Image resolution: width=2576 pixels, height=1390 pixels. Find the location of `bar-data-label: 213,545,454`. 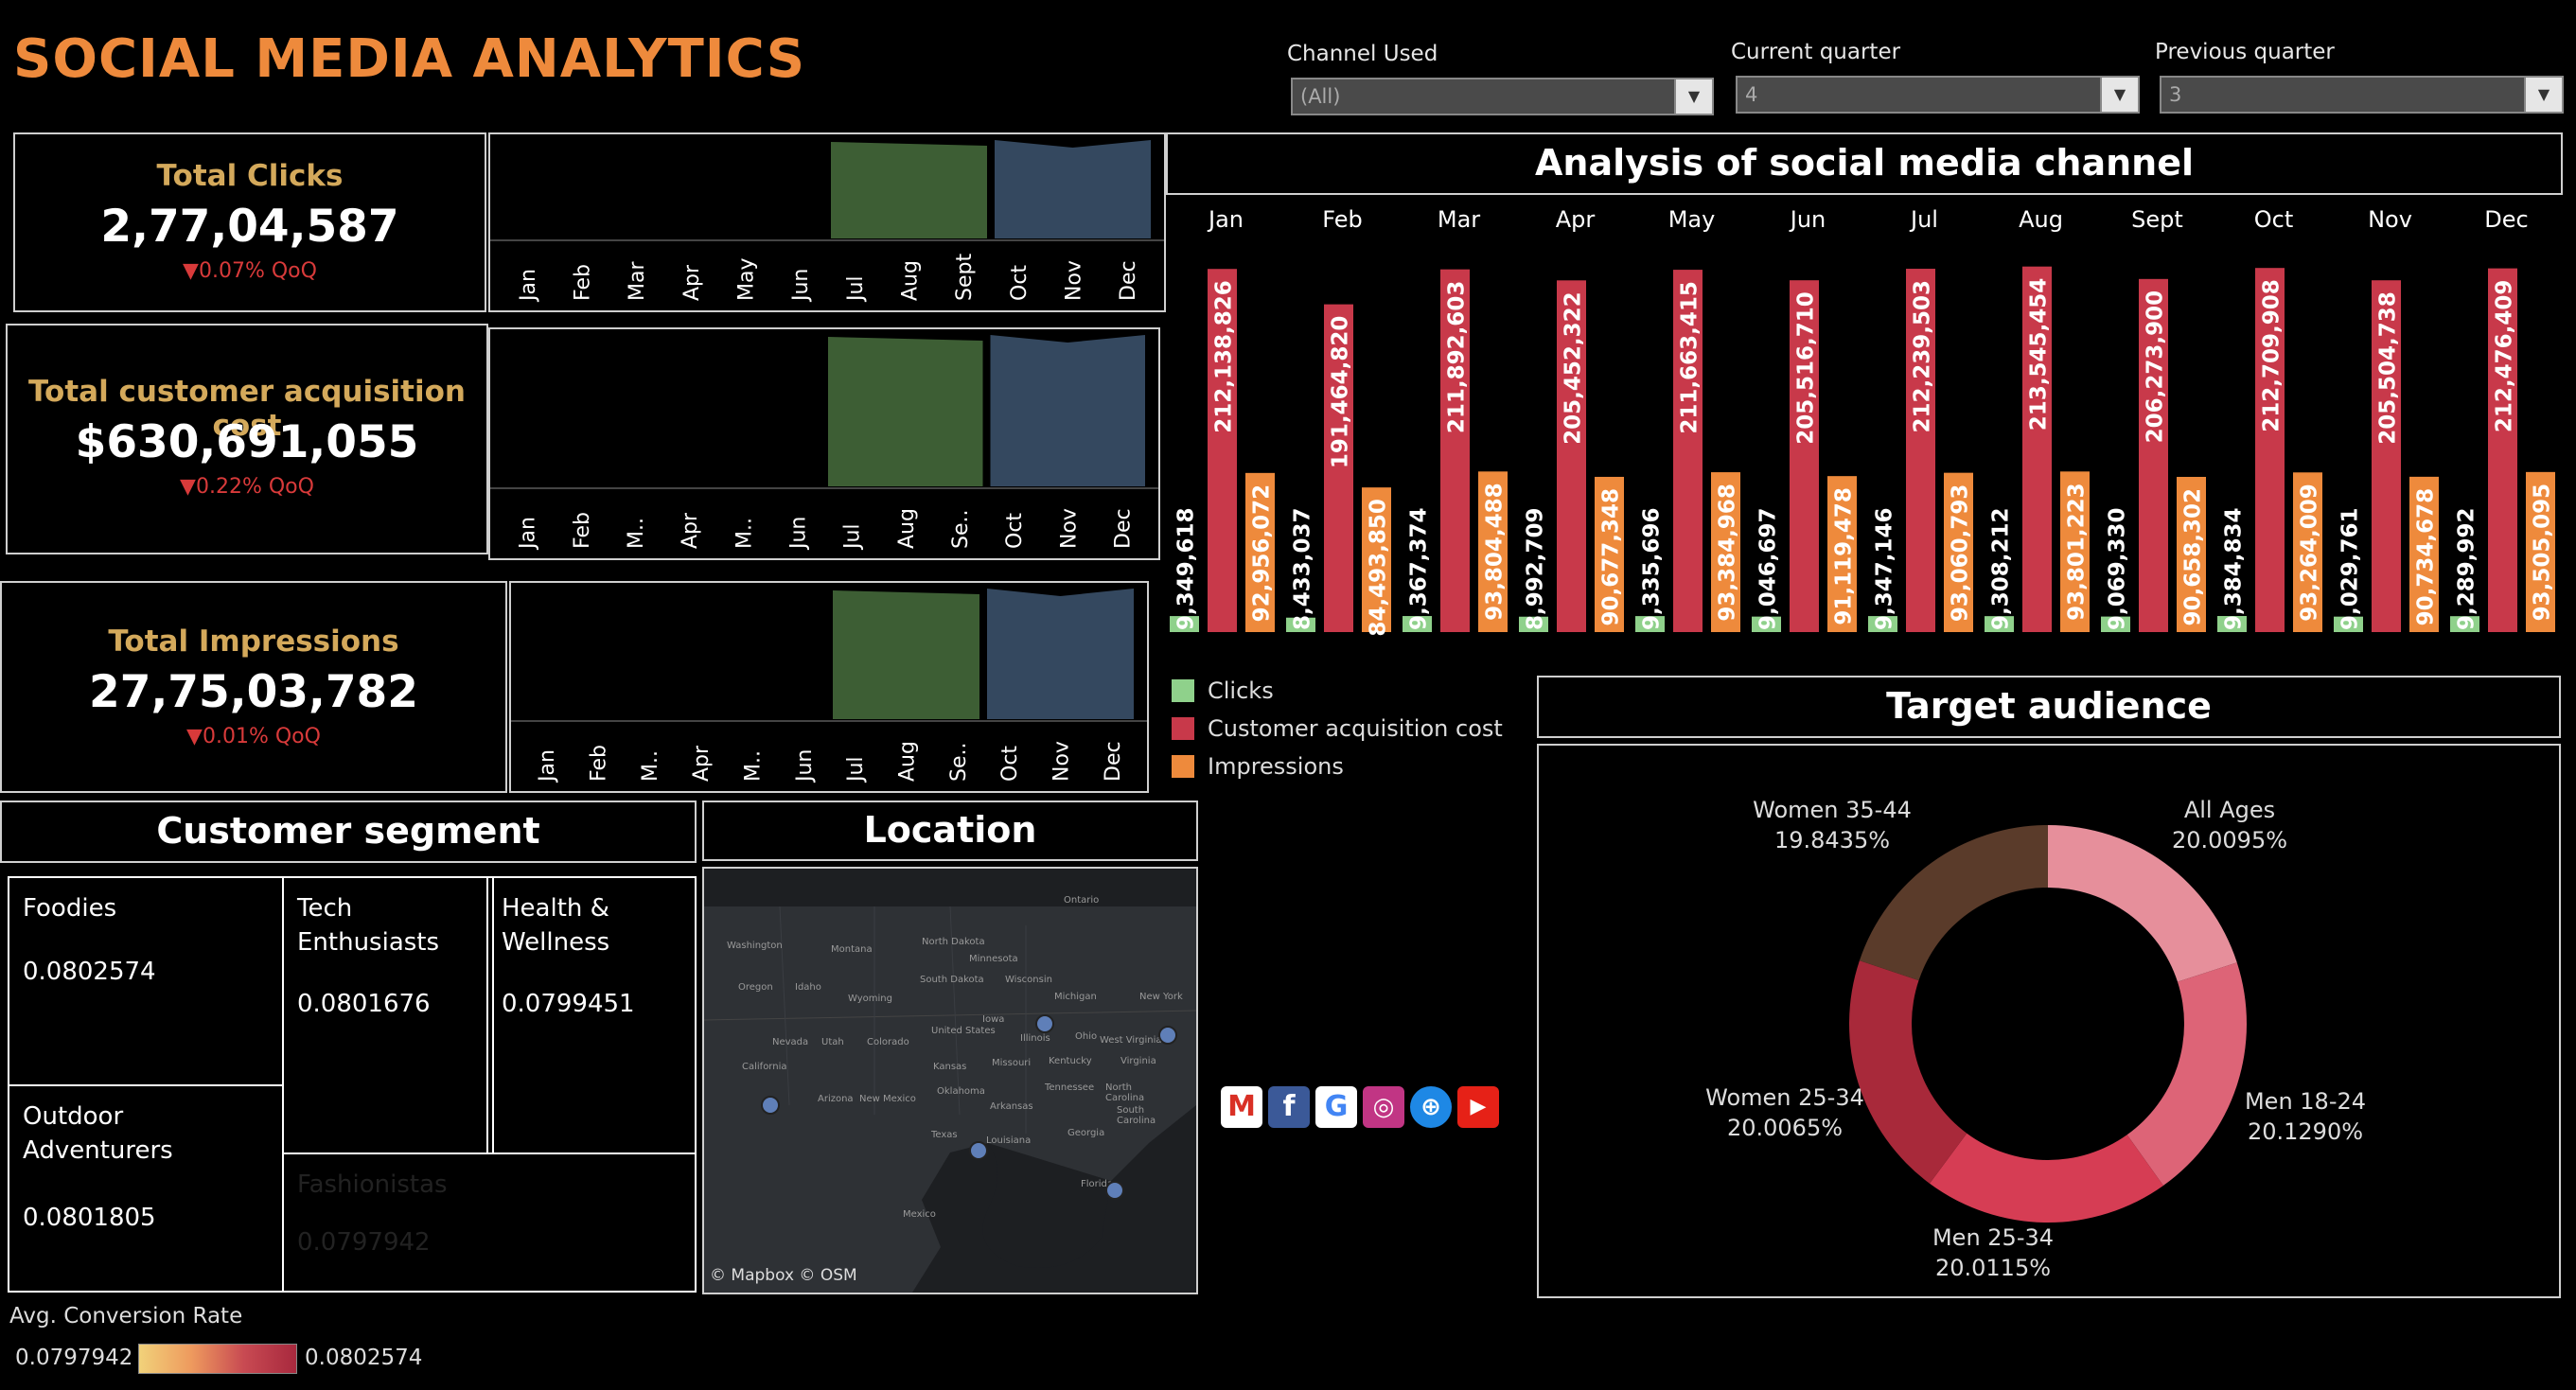

bar-data-label: 213,545,454 is located at coordinates (2039, 354).